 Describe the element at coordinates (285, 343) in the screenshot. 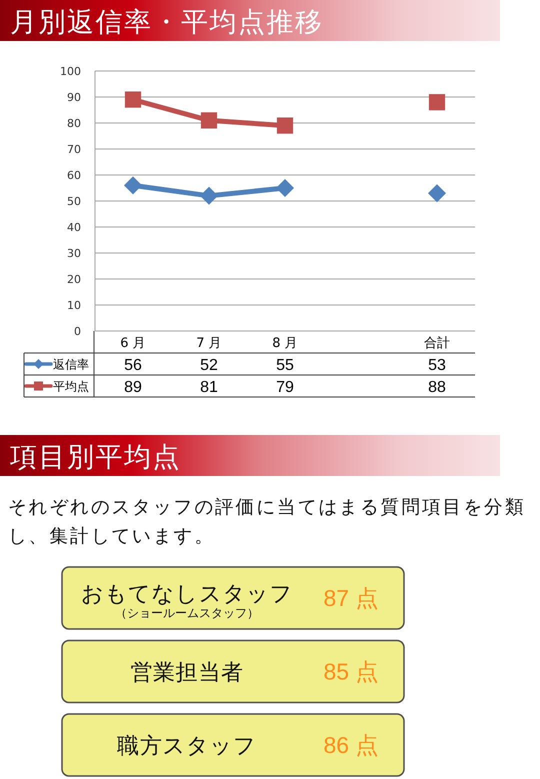

I see `x-tick-label: 8 月` at that location.